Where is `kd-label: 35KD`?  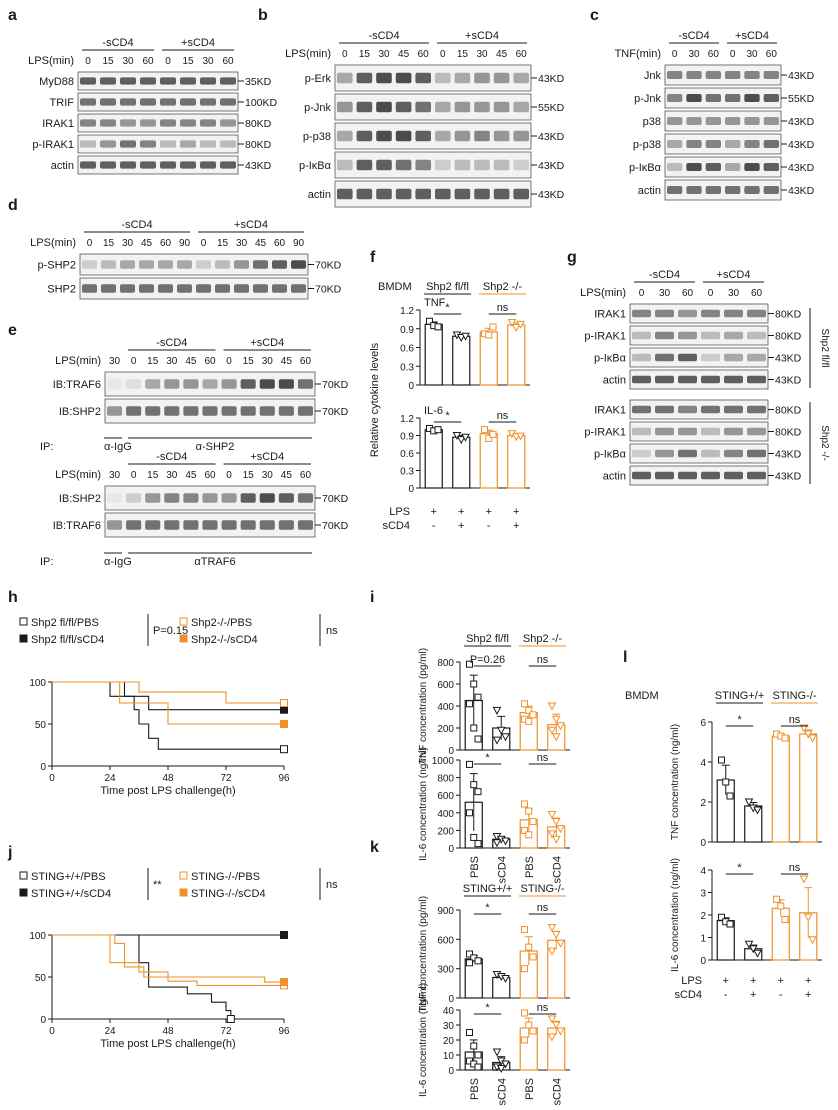
kd-label: 35KD is located at coordinates (258, 82).